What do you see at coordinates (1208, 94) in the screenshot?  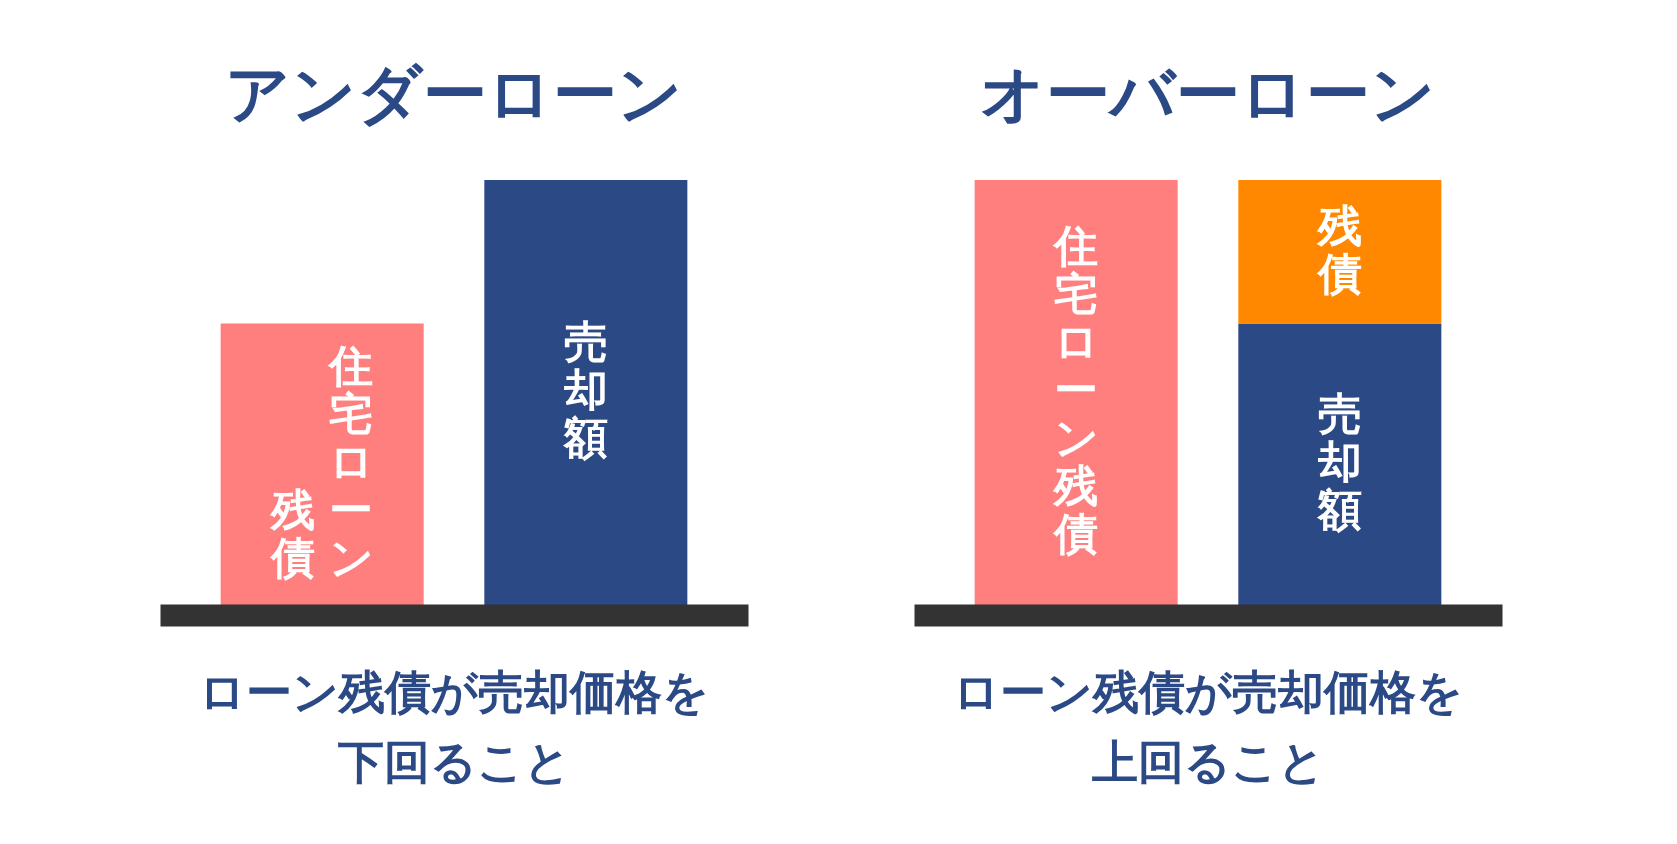 I see `chart-title: オーバーローン` at bounding box center [1208, 94].